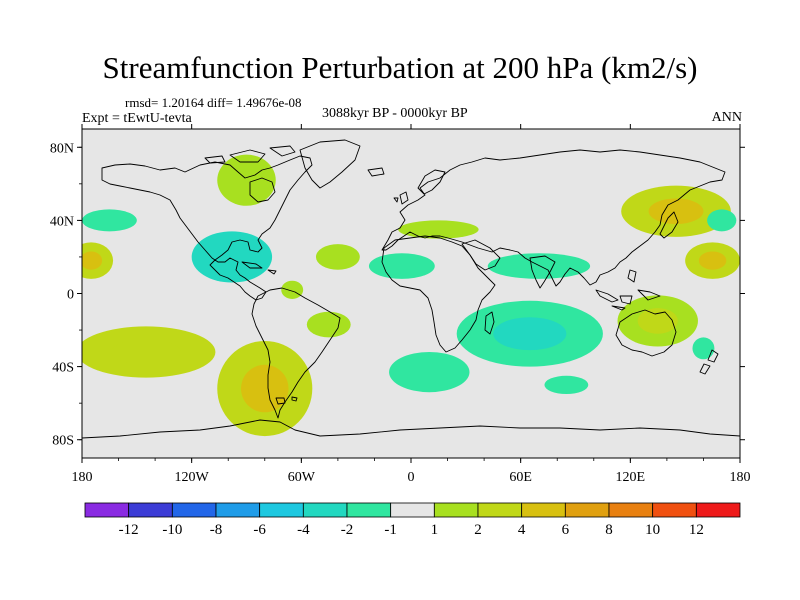 The height and width of the screenshot is (600, 800). What do you see at coordinates (726, 117) in the screenshot?
I see `season-label: ANN` at bounding box center [726, 117].